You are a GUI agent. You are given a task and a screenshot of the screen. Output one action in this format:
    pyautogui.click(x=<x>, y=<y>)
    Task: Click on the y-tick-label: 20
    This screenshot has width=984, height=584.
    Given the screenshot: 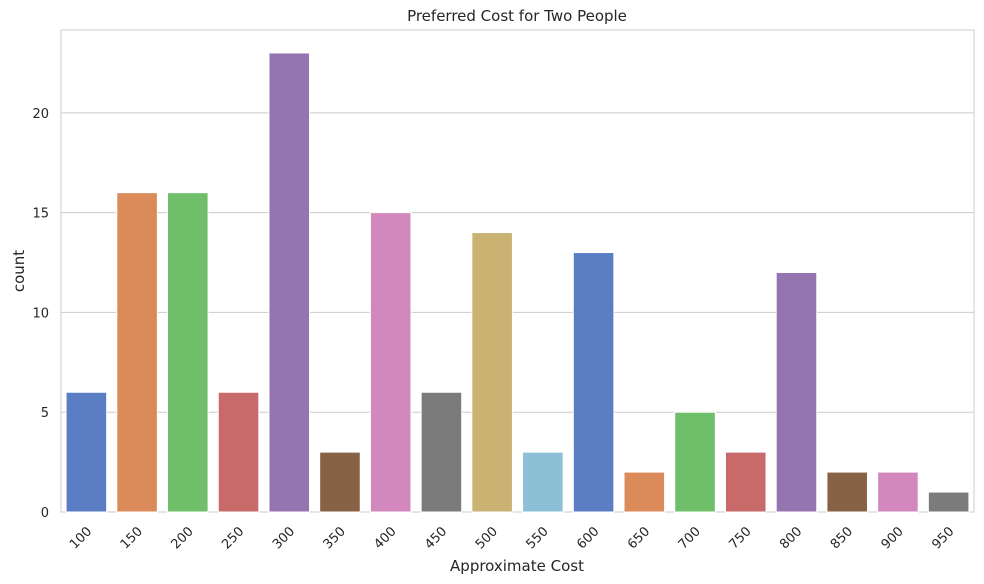 What is the action you would take?
    pyautogui.click(x=40, y=114)
    